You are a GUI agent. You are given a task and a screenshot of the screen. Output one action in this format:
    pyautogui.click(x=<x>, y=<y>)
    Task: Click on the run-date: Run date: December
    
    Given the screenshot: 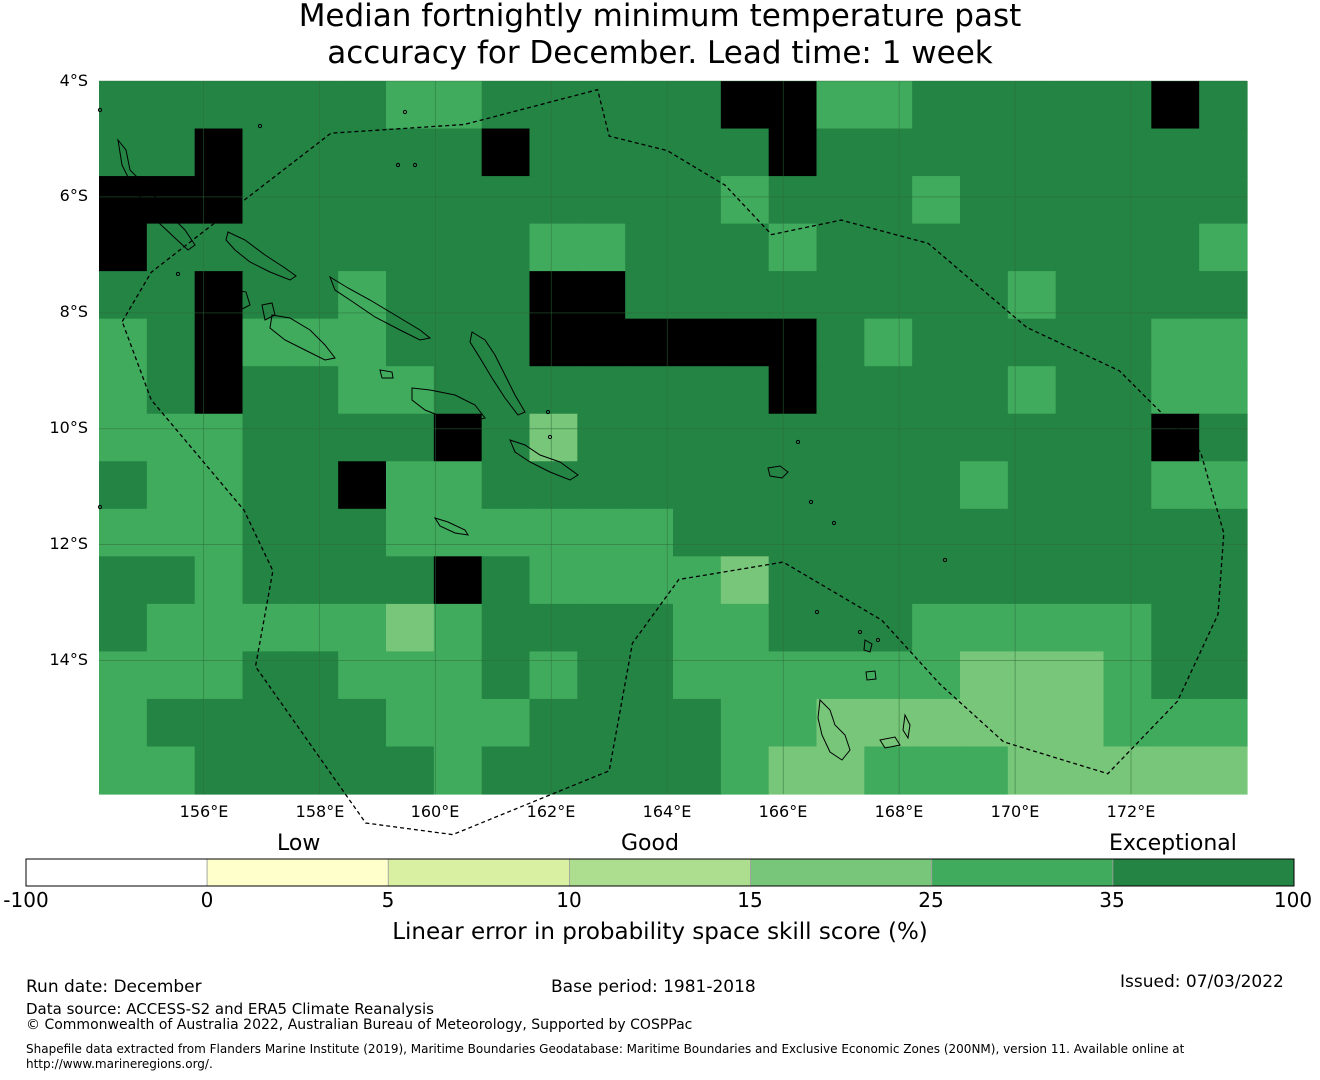 What is the action you would take?
    pyautogui.click(x=114, y=987)
    